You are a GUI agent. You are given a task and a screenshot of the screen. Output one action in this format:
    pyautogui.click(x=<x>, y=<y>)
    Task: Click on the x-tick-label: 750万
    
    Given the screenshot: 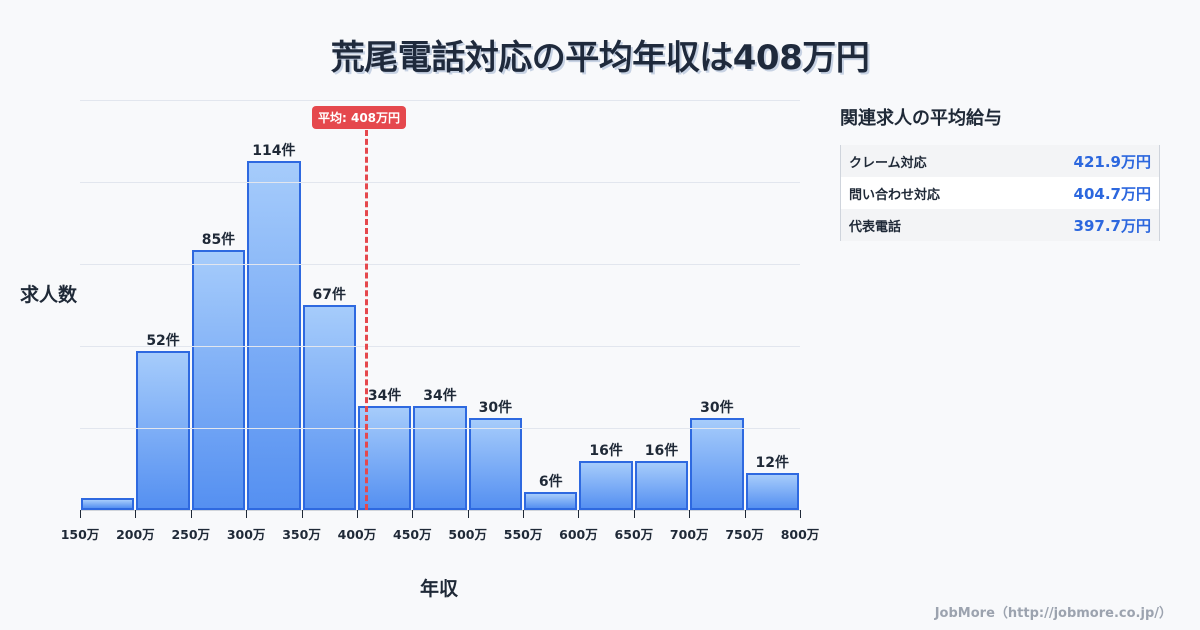 What is the action you would take?
    pyautogui.click(x=744, y=534)
    